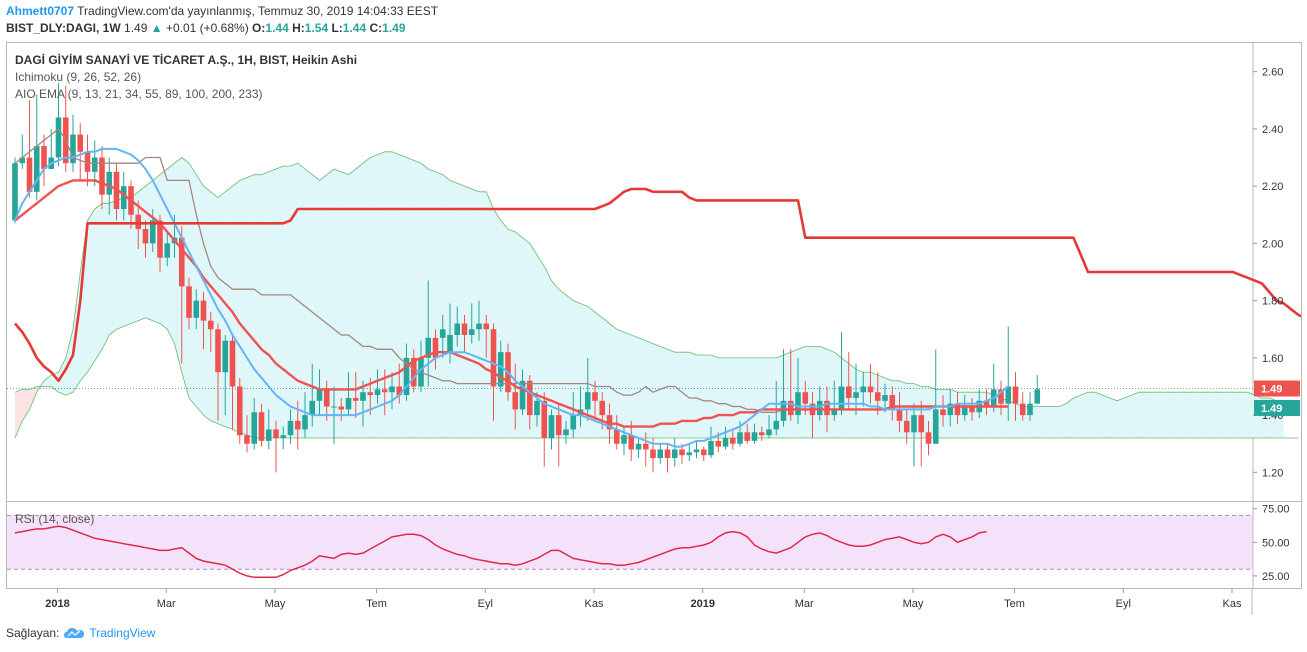 The image size is (1307, 652). I want to click on low-label: L:, so click(337, 28).